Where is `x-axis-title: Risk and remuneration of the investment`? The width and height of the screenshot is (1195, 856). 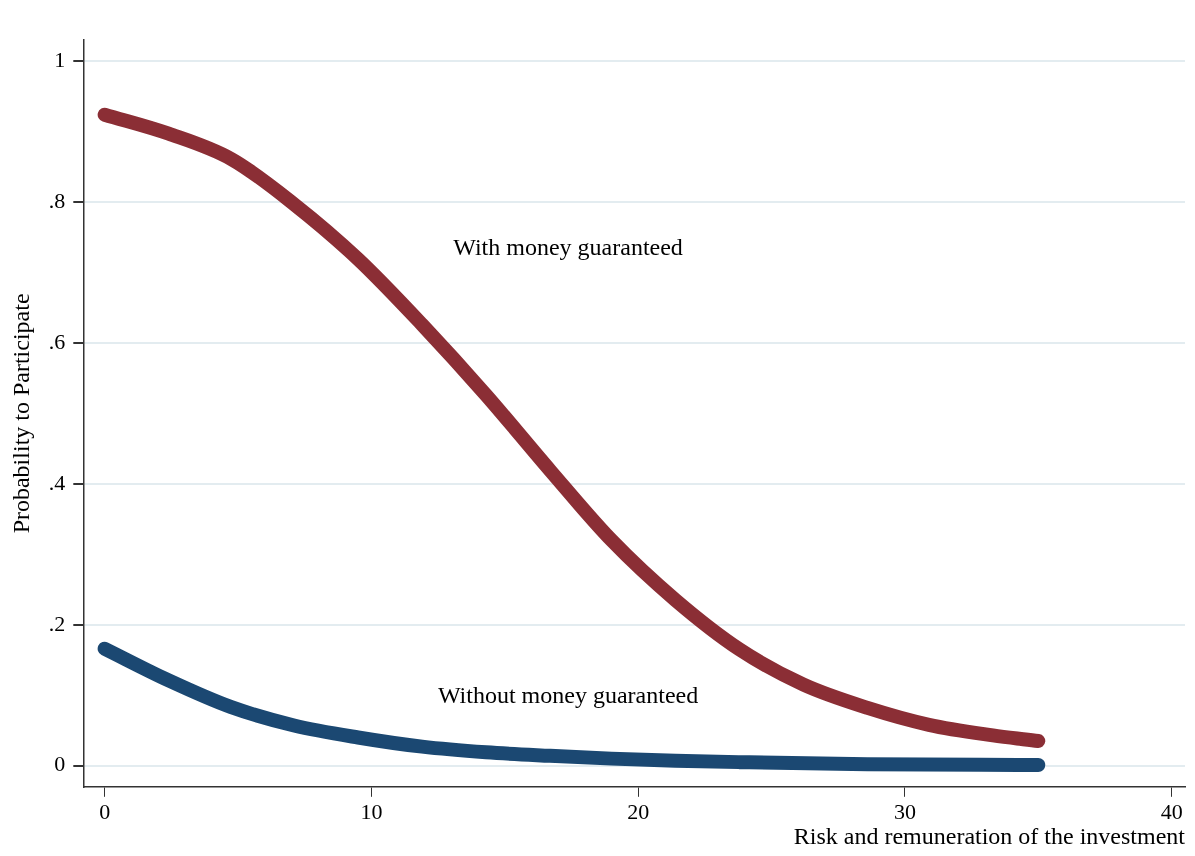
x-axis-title: Risk and remuneration of the investment is located at coordinates (989, 835).